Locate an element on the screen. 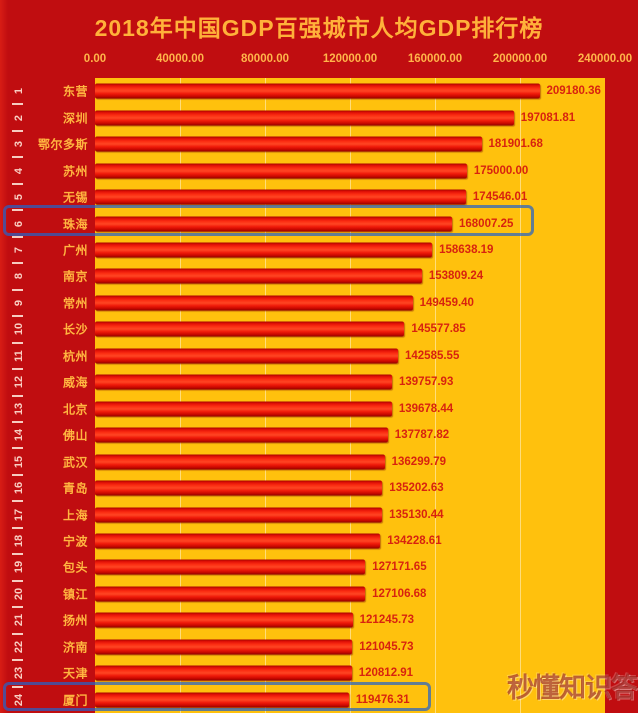 Image resolution: width=638 pixels, height=713 pixels. chart-row: 9 常州 149459.40 is located at coordinates (319, 303).